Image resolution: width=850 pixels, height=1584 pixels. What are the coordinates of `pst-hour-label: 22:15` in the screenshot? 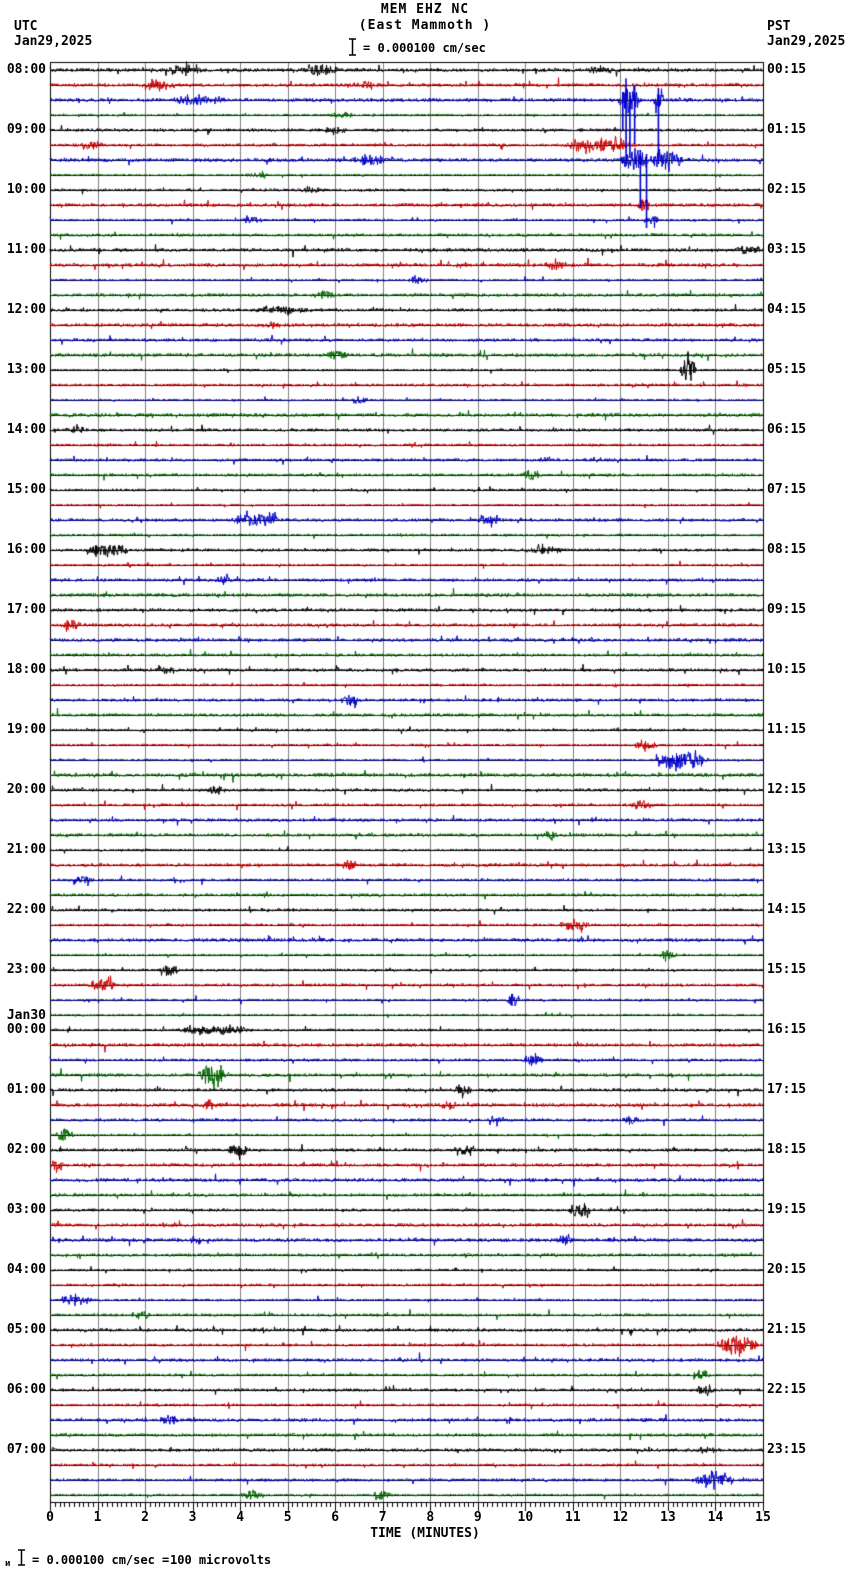 It's located at (787, 1389).